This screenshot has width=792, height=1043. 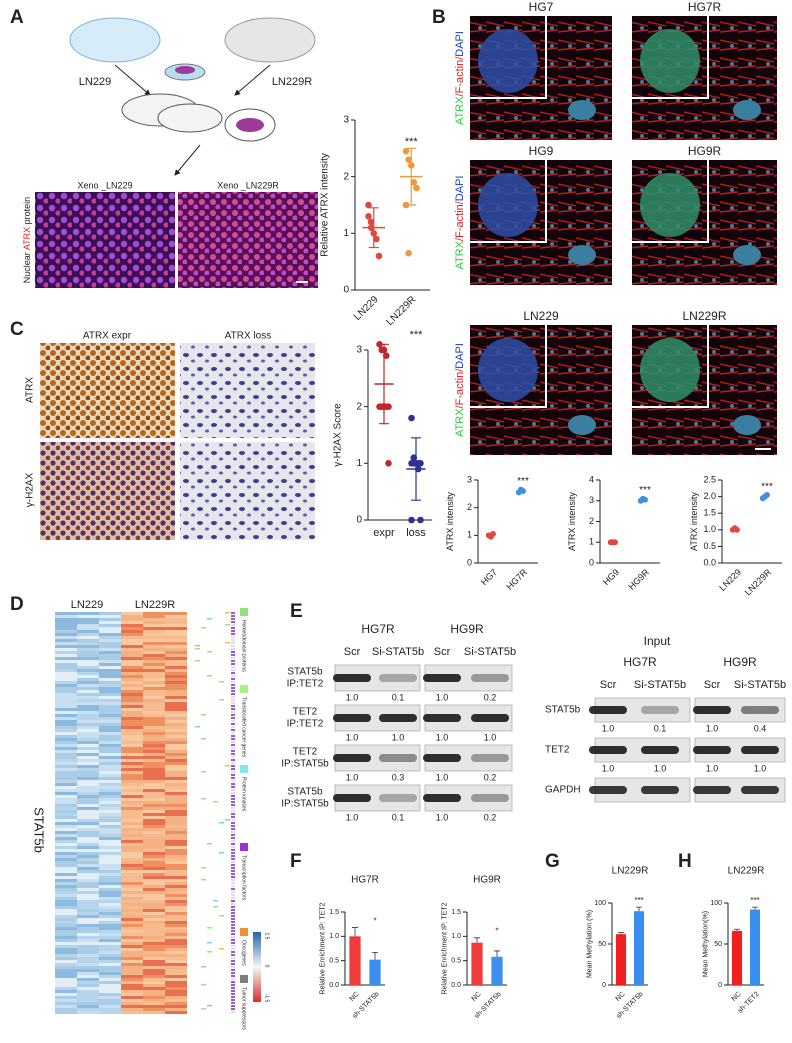 What do you see at coordinates (244, 646) in the screenshot?
I see `category-label: Homeodomain proteins` at bounding box center [244, 646].